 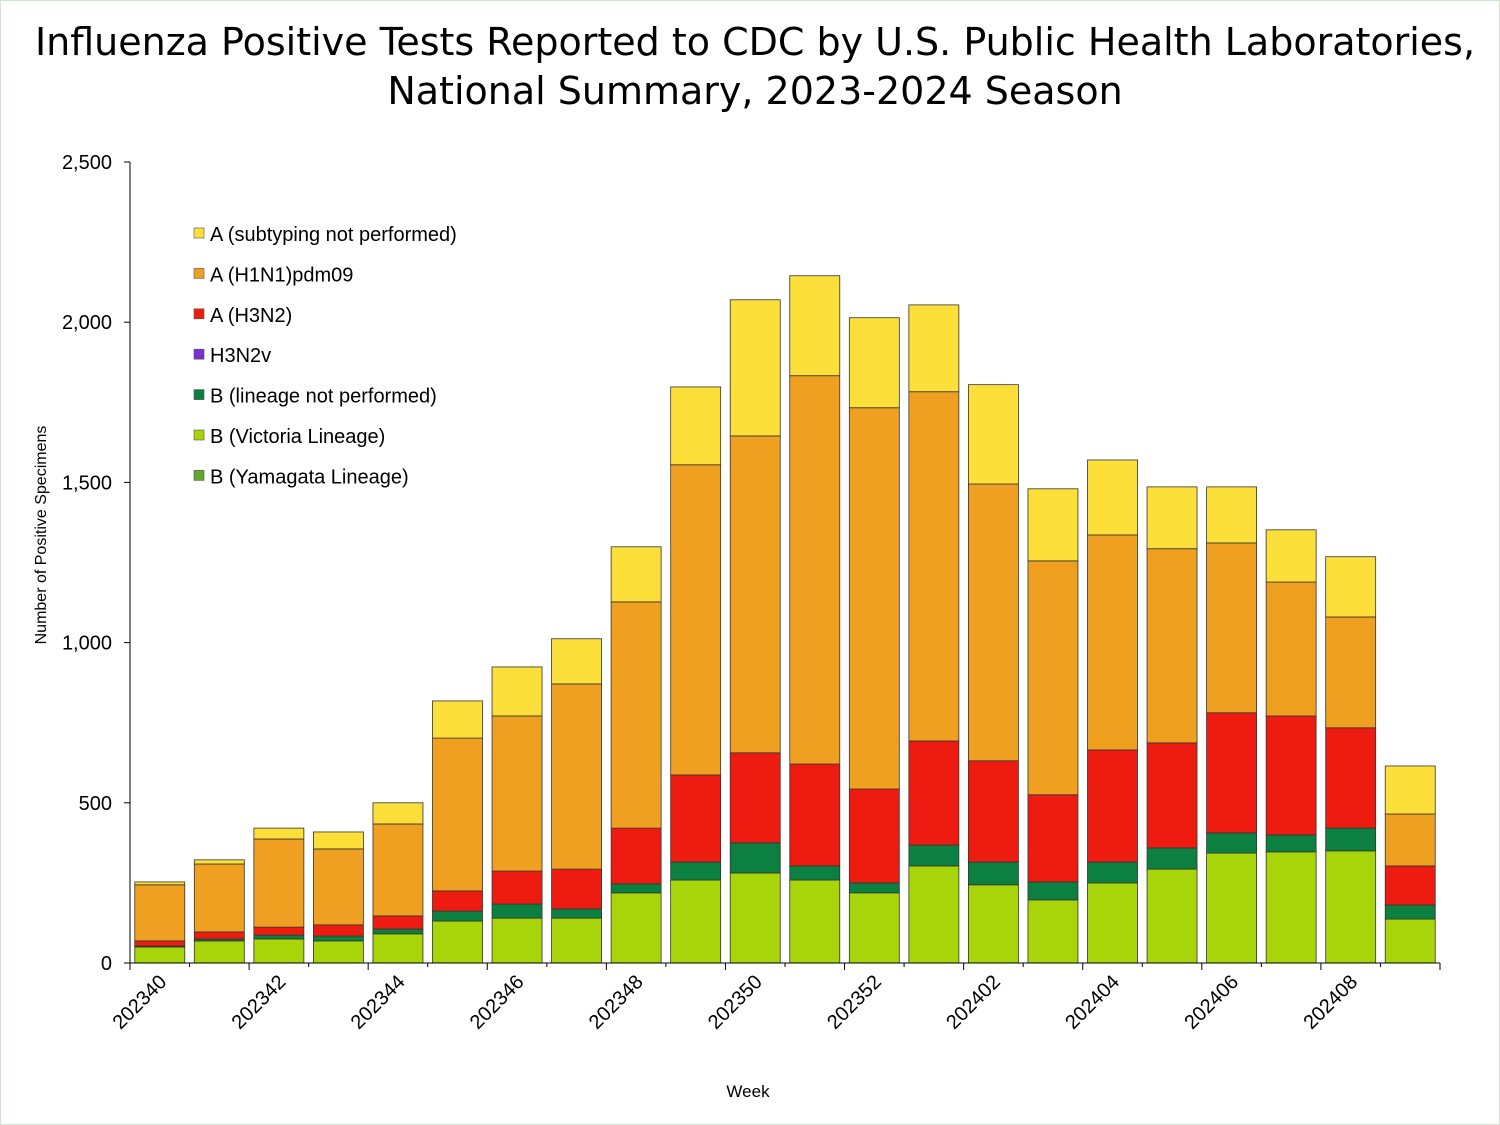 I want to click on x-tick-label: 202340, so click(x=140, y=1002).